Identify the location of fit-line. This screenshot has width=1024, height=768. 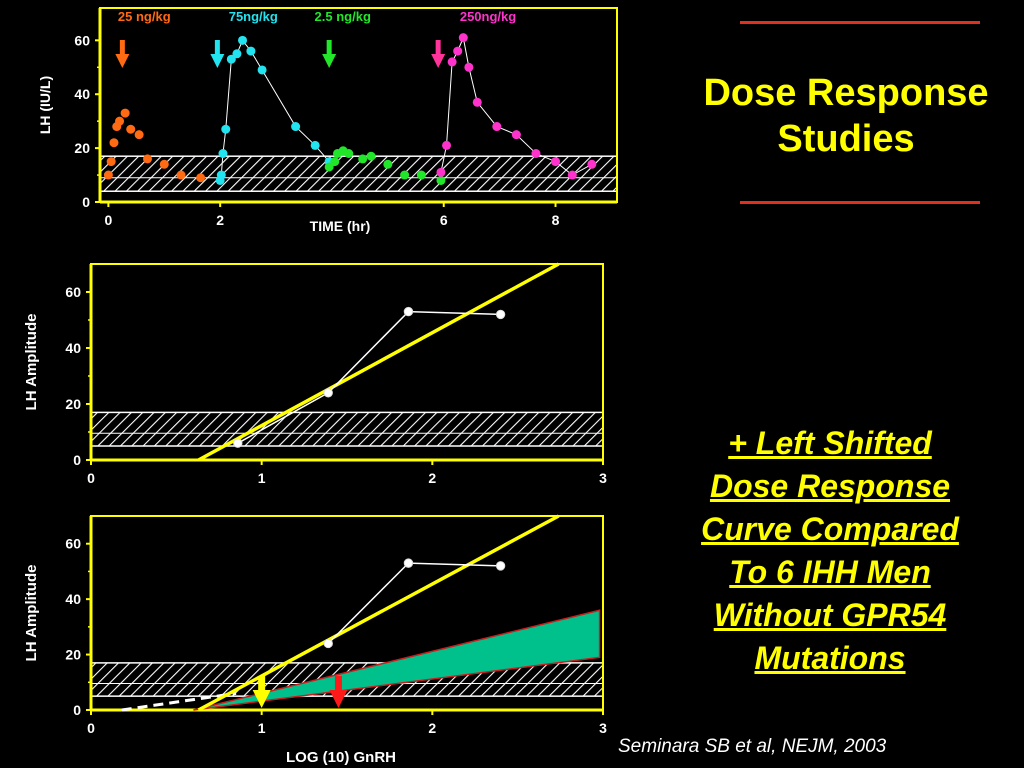
(378, 362).